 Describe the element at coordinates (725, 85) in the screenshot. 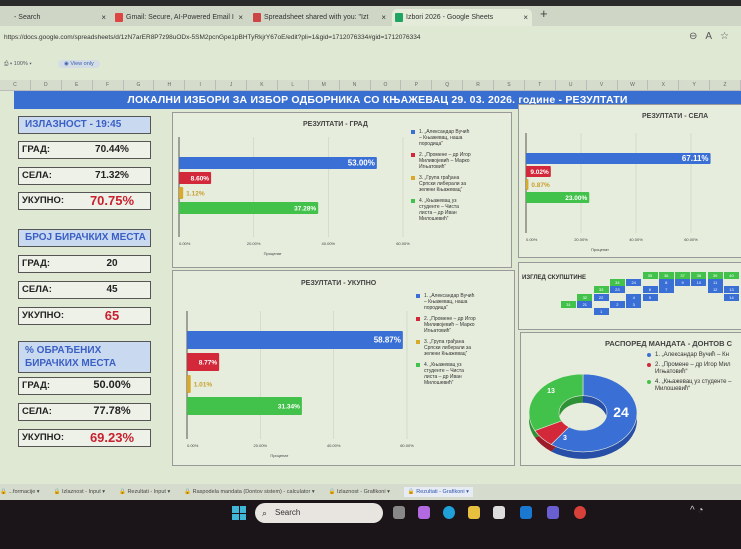

I see `column-header: Z` at that location.